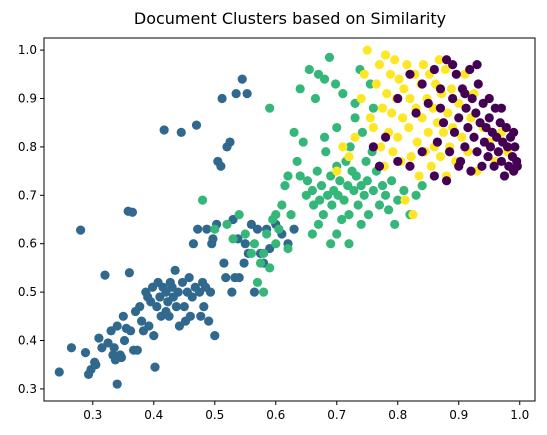  Describe the element at coordinates (27, 50) in the screenshot. I see `y-tick-label: 1.0` at that location.